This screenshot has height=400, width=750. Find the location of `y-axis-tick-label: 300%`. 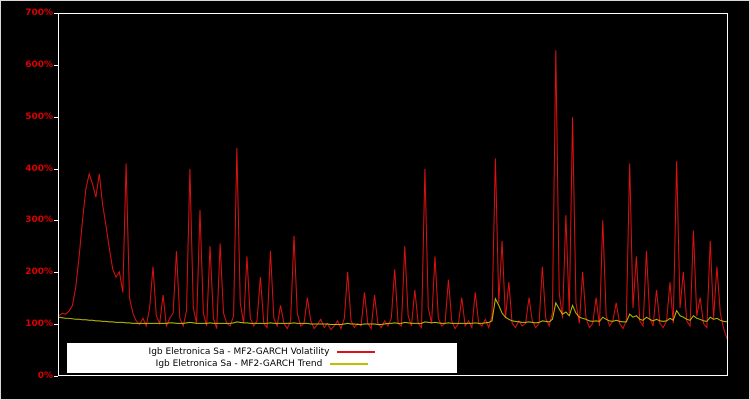

y-axis-tick-label: 300% is located at coordinates (39, 220).